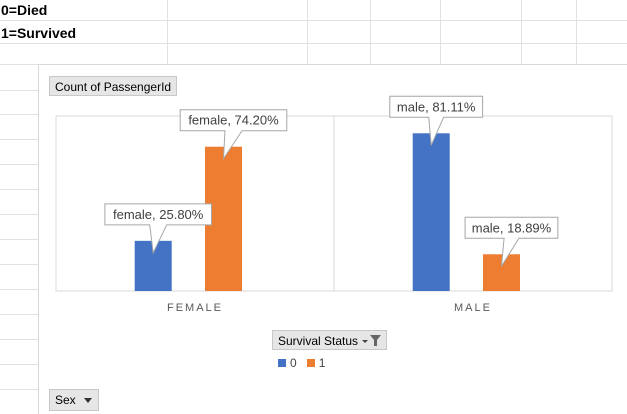 The image size is (627, 414). I want to click on filter-dropdown-icon, so click(372, 340).